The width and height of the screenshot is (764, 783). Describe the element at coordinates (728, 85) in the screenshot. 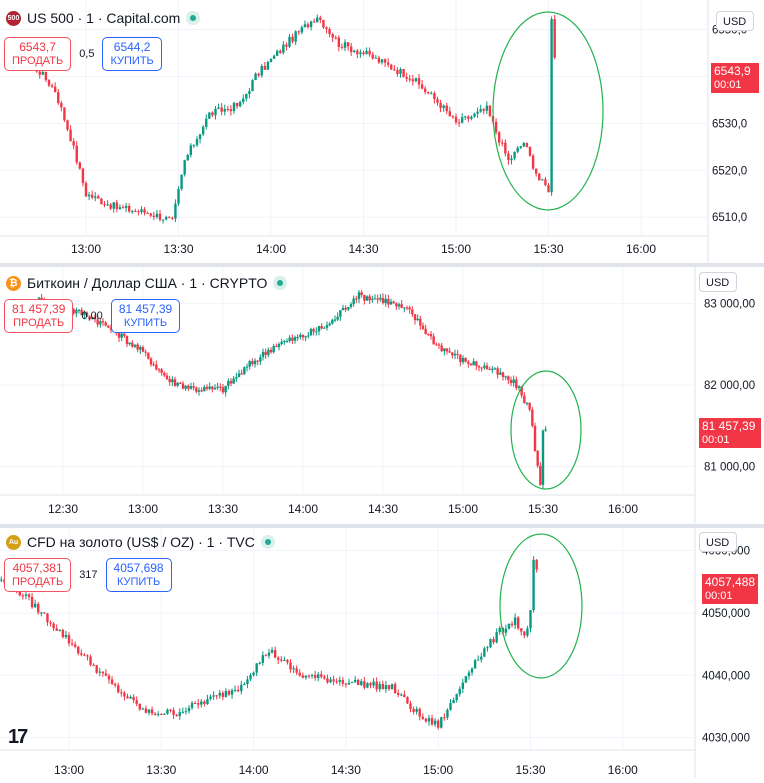

I see `us500-countdown: 00:01` at that location.